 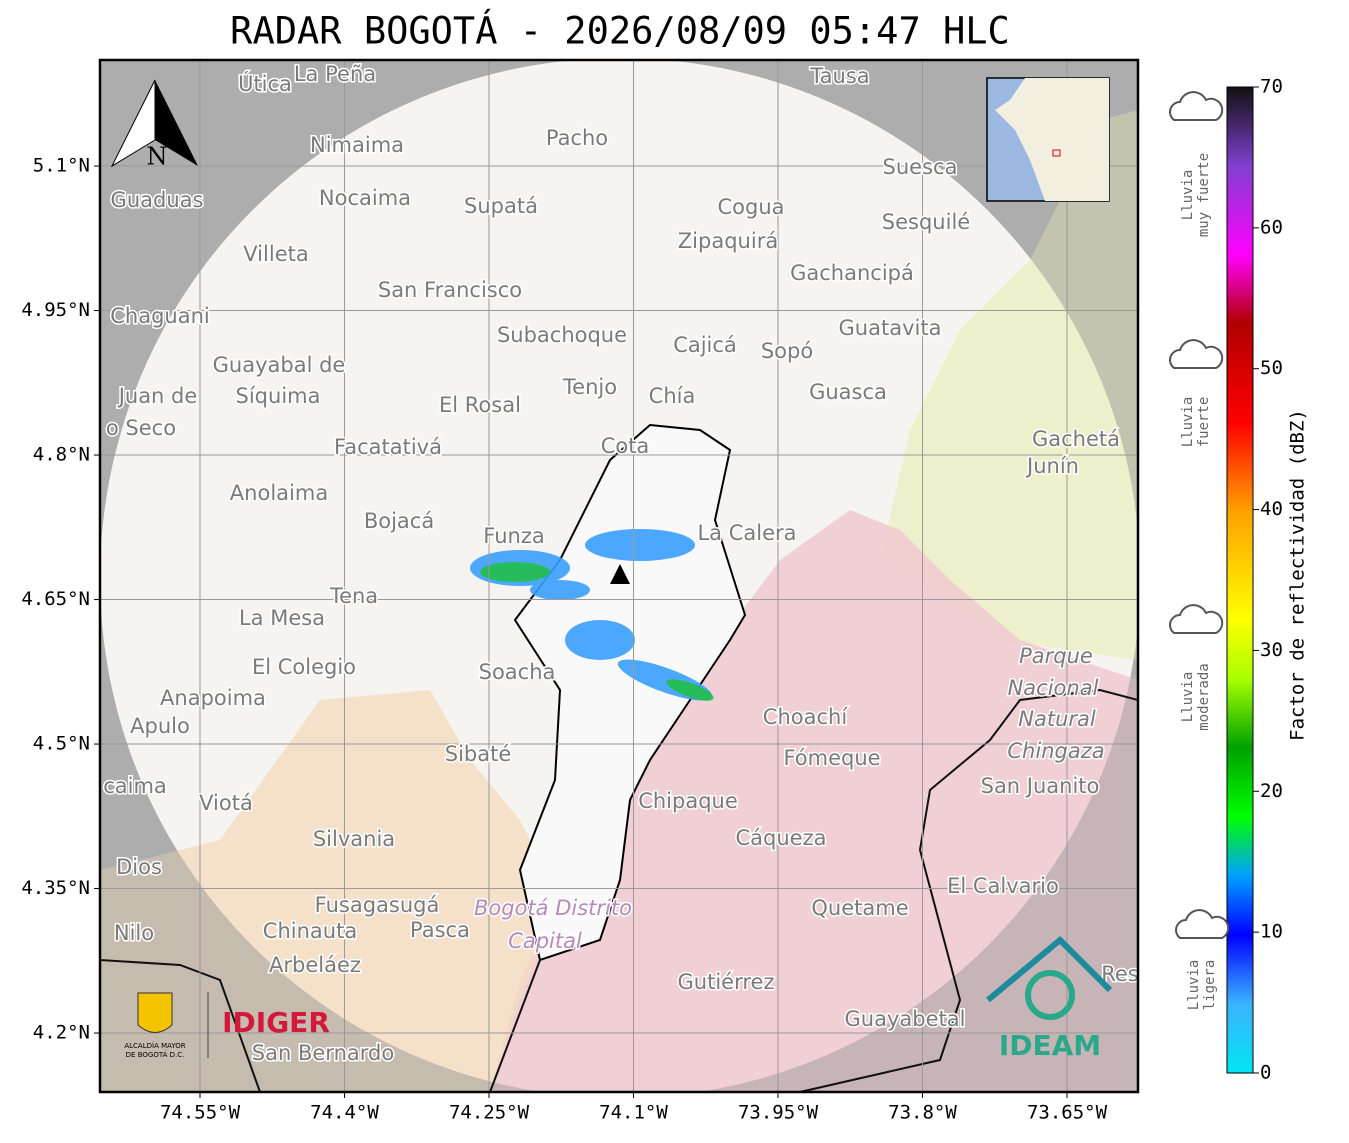 What do you see at coordinates (1048, 139) in the screenshot?
I see `inset-map` at bounding box center [1048, 139].